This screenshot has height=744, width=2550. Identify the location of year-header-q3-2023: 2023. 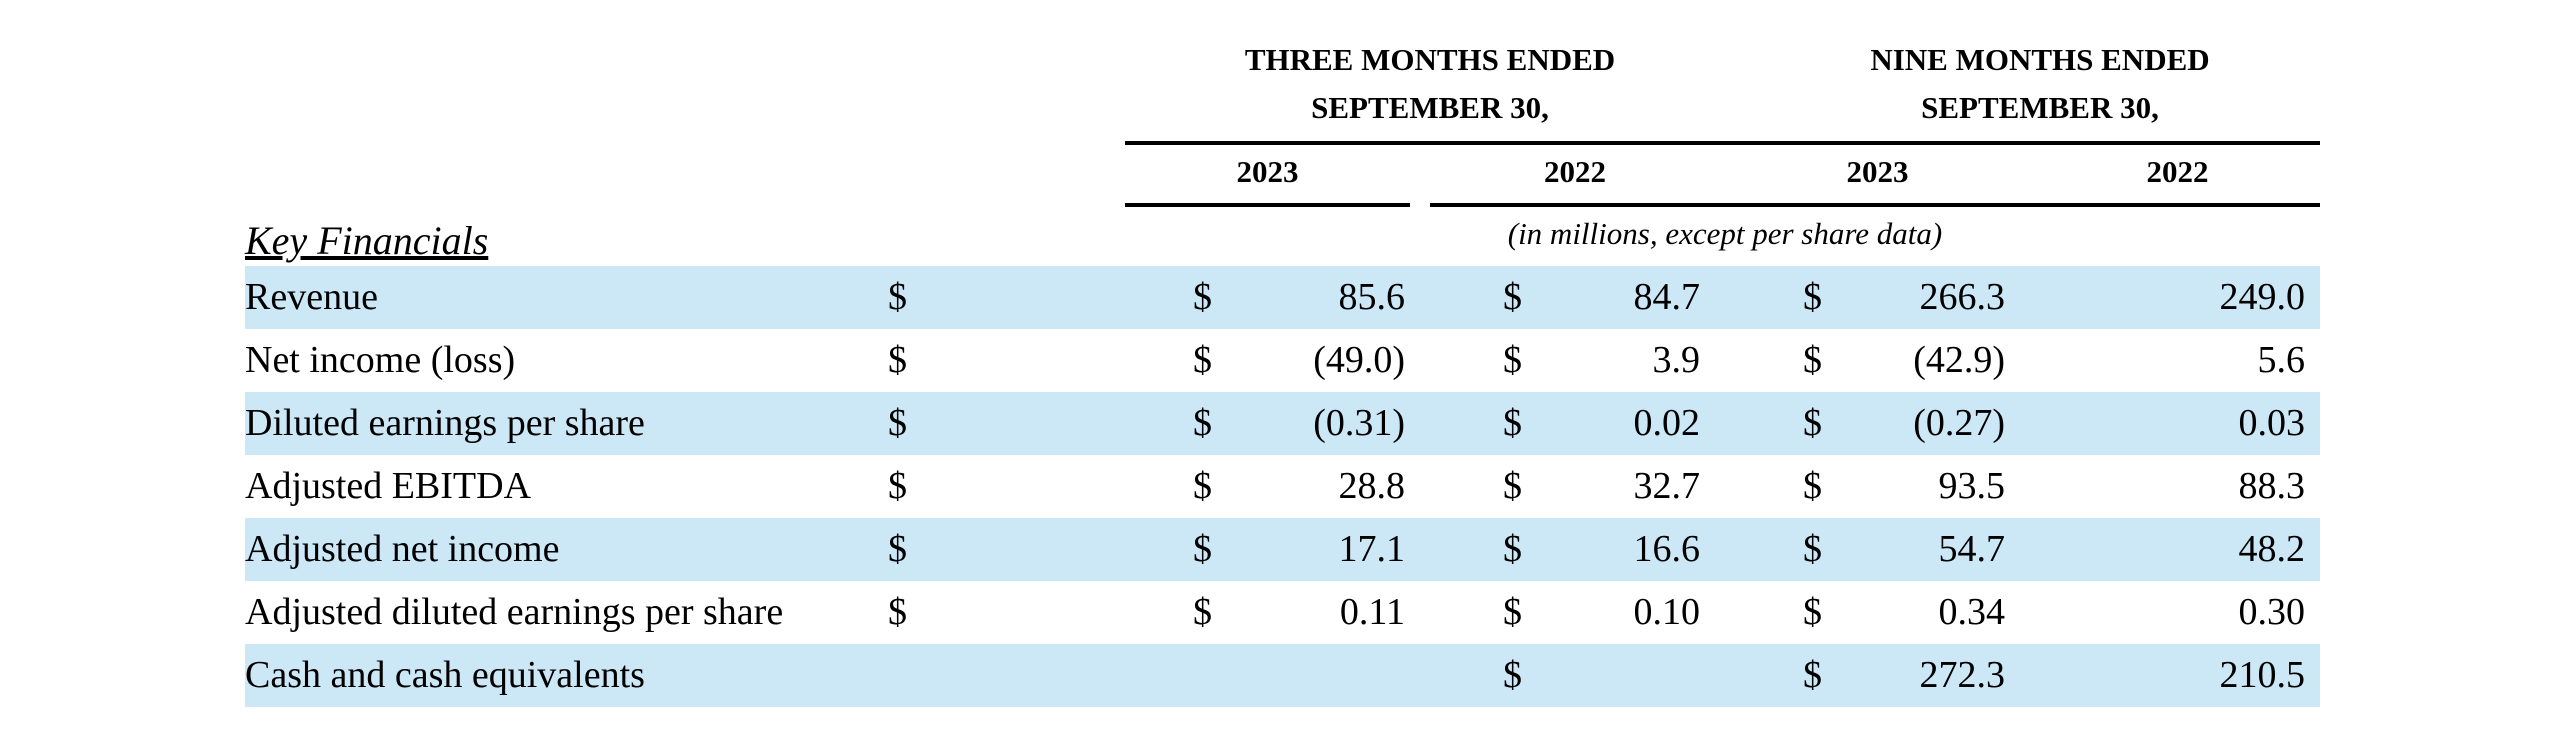
(1267, 171).